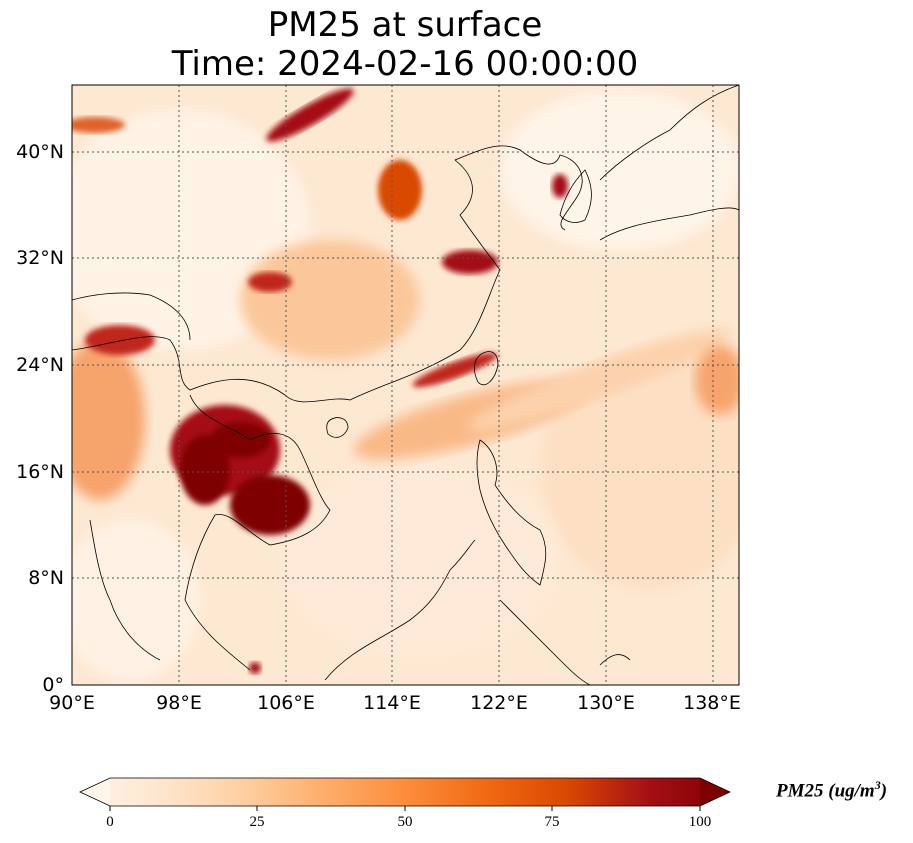 This screenshot has width=913, height=843. Describe the element at coordinates (405, 25) in the screenshot. I see `map-title-line1: PM25 at surface` at that location.